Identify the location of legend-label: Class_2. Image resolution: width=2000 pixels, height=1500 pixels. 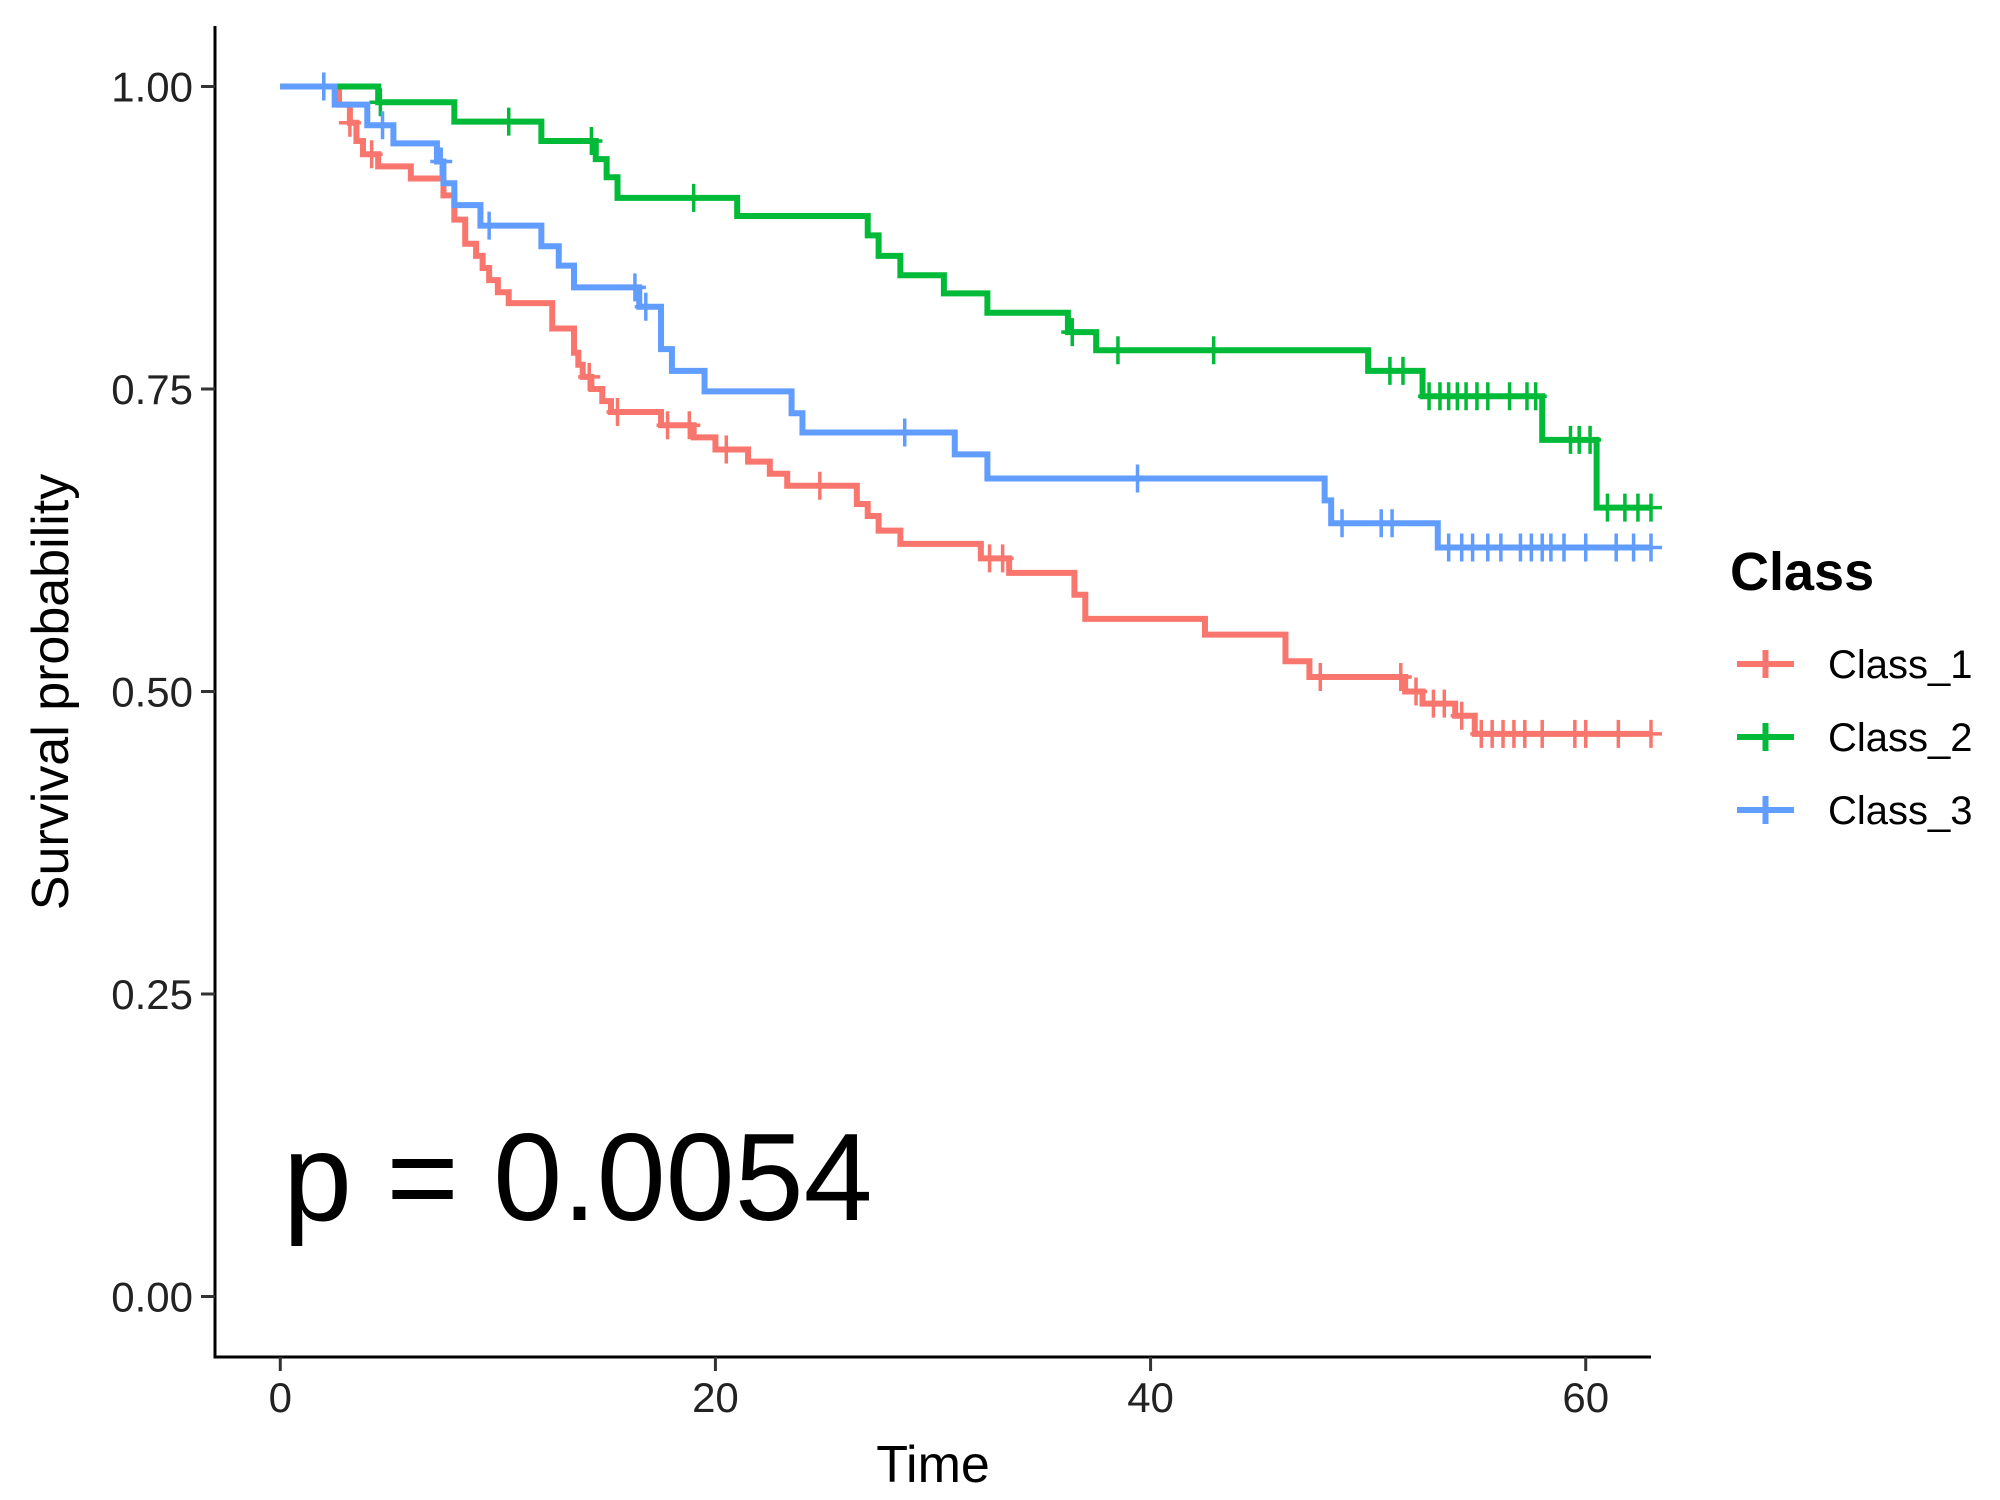
(1900, 738).